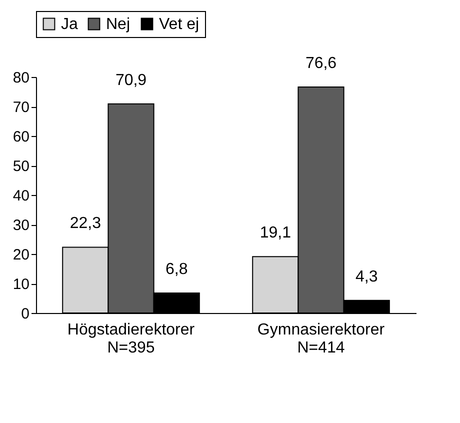 Image resolution: width=460 pixels, height=423 pixels. What do you see at coordinates (69, 24) in the screenshot?
I see `legend-label: Ja` at bounding box center [69, 24].